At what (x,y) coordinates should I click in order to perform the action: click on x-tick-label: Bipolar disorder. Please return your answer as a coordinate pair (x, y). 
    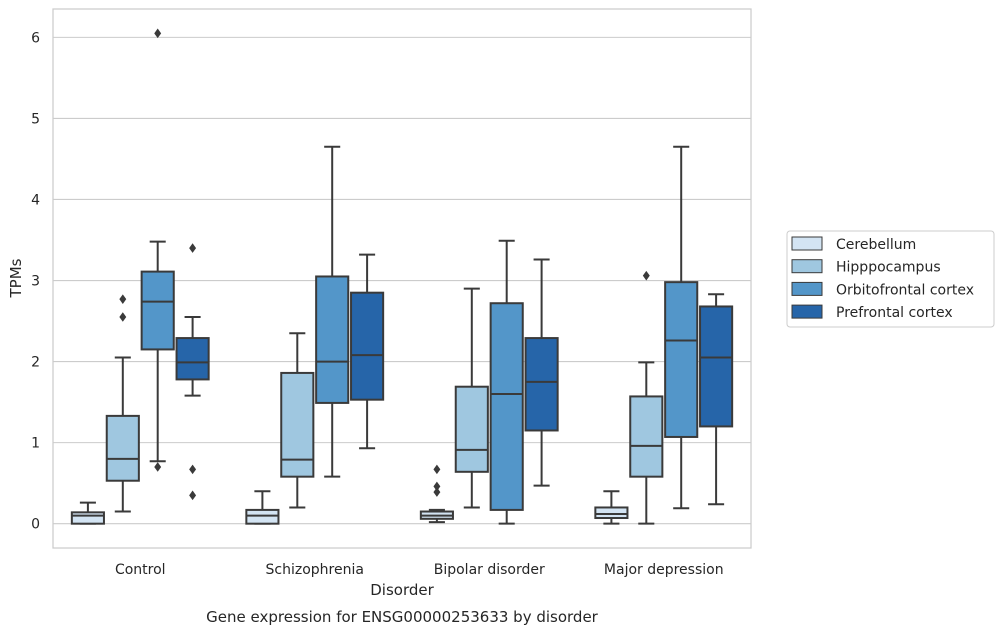
    Looking at the image, I should click on (489, 570).